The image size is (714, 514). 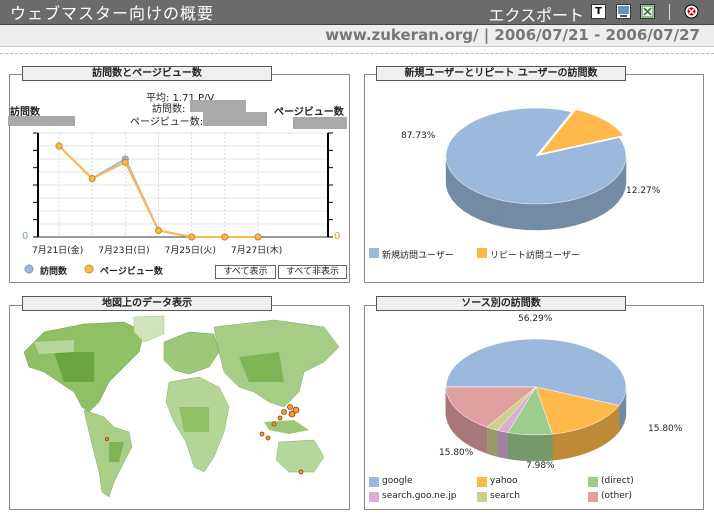 What do you see at coordinates (245, 272) in the screenshot?
I see `show-all-button: すべて表示` at bounding box center [245, 272].